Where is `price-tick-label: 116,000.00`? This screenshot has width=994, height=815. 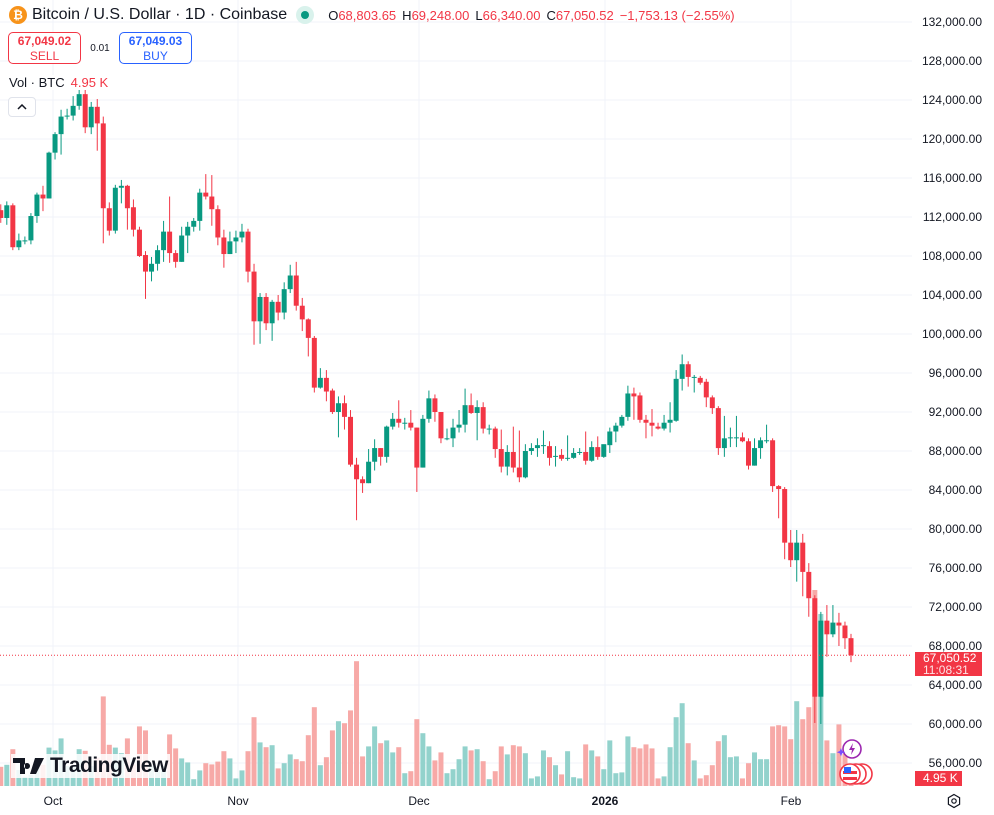
price-tick-label: 116,000.00 is located at coordinates (952, 178).